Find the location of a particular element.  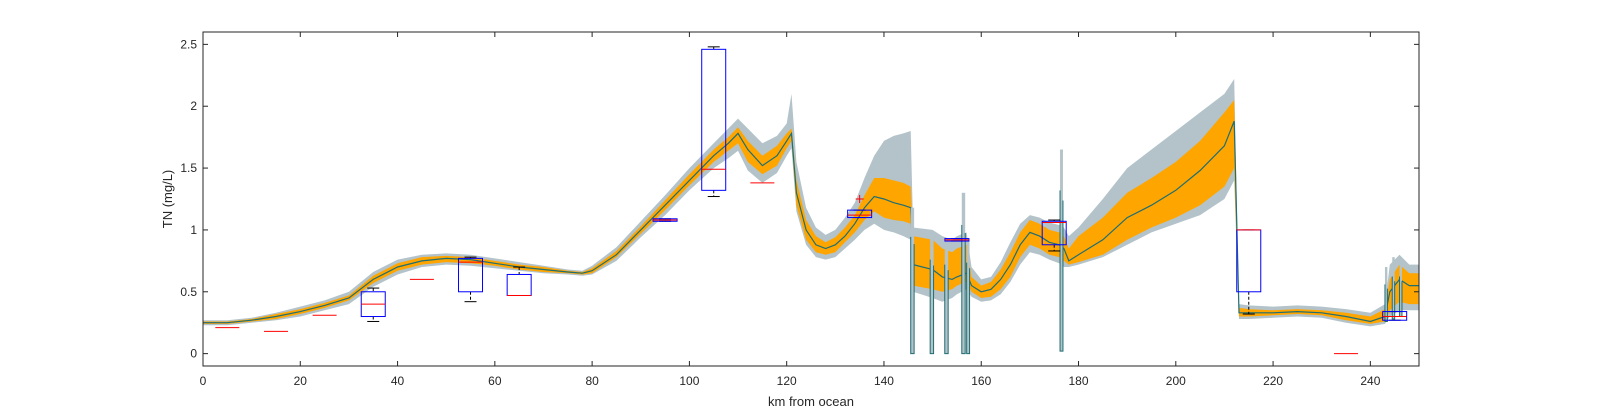

x-tick-label: 0 is located at coordinates (203, 381).